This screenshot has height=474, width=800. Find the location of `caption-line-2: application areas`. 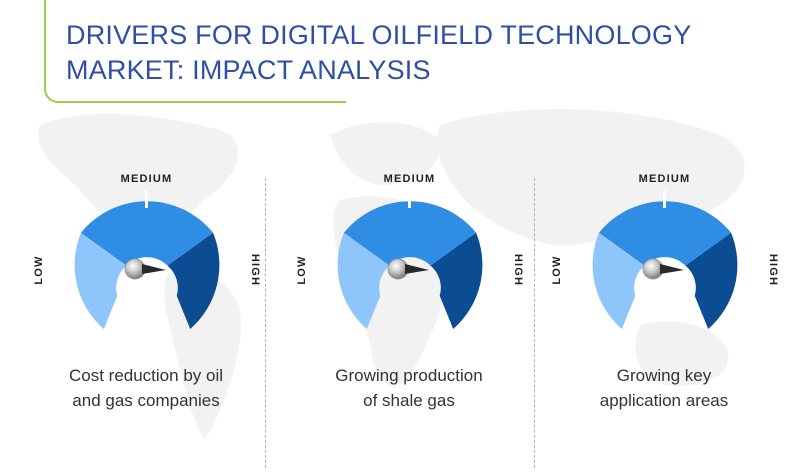

caption-line-2: application areas is located at coordinates (664, 400).